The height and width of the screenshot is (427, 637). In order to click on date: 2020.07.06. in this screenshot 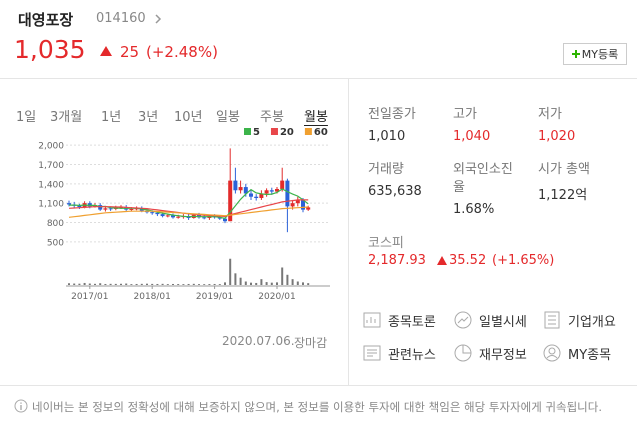, I will do `click(258, 341)`.